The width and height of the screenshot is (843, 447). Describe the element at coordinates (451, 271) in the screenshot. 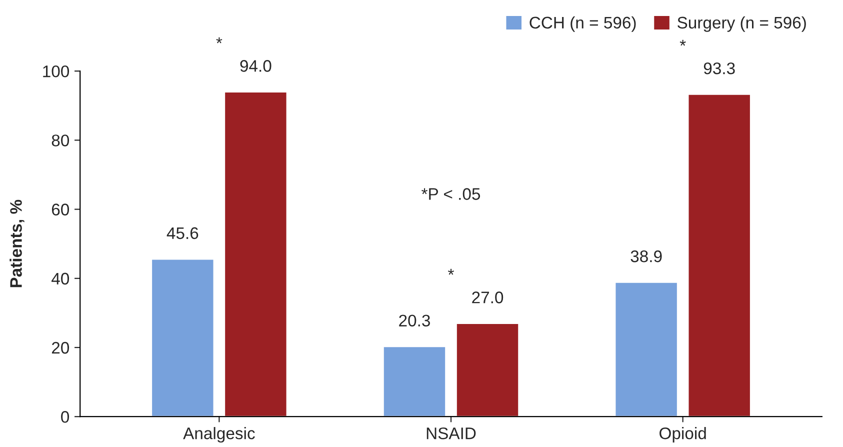

I see `annotation: *` at that location.